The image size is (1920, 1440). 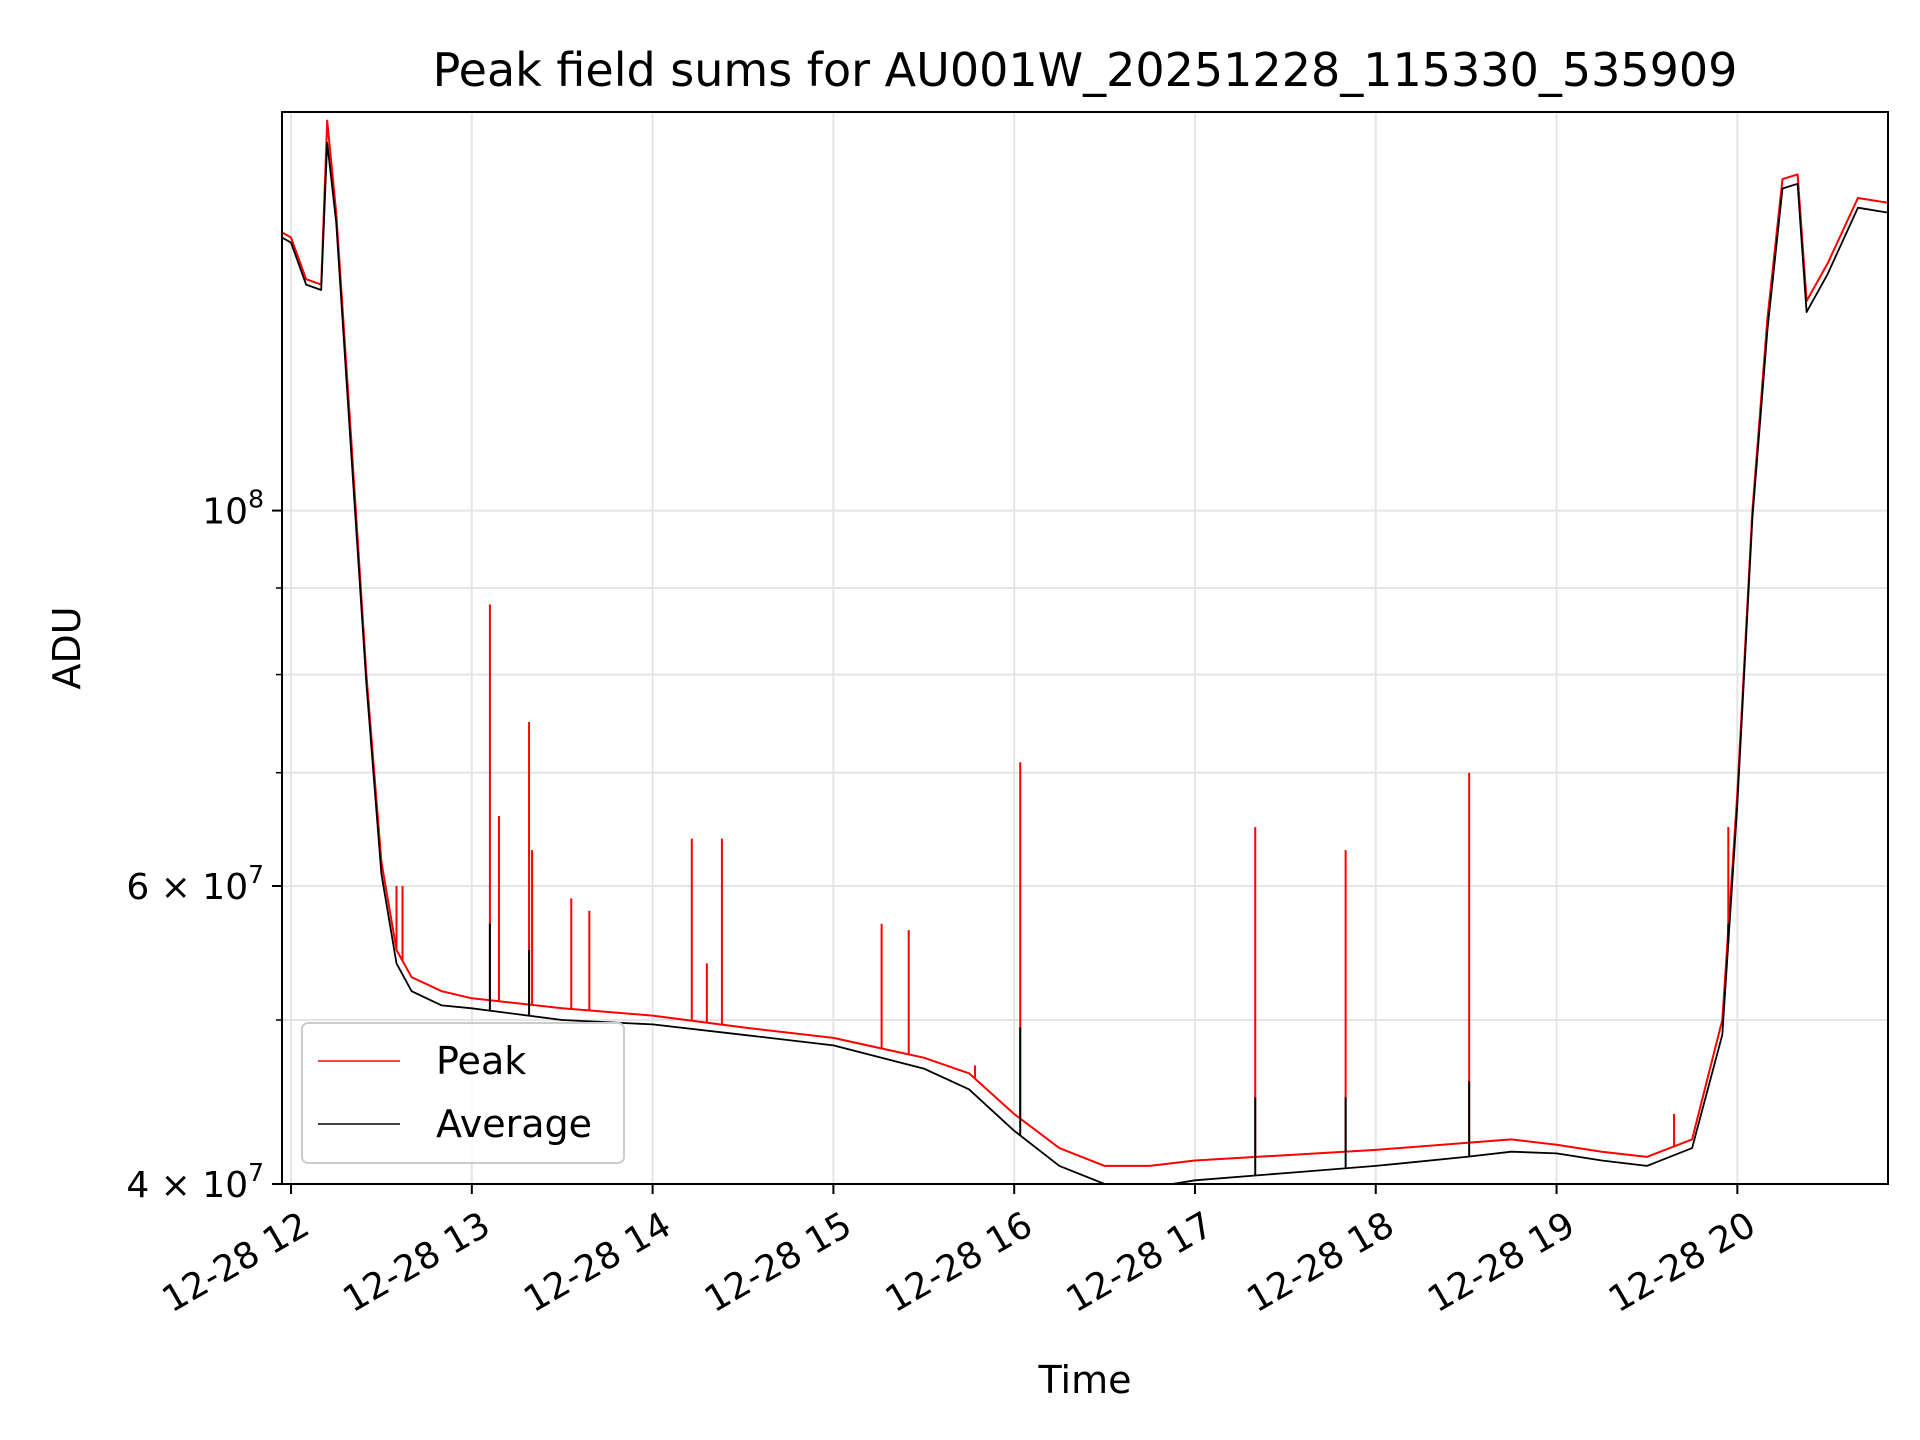 I want to click on legend: Peak Average, so click(x=463, y=1093).